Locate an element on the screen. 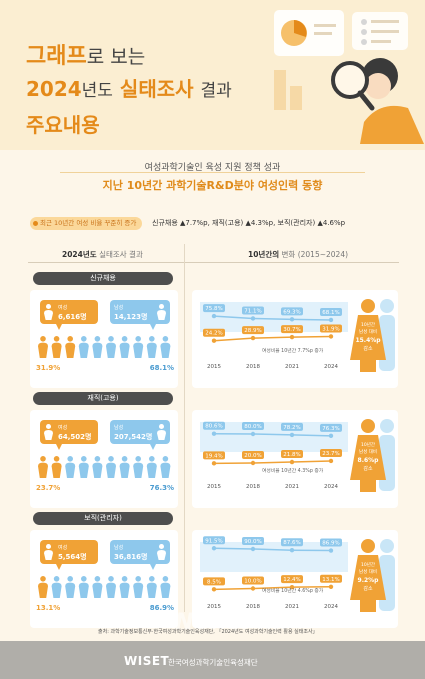  male-trend-line is located at coordinates (272, 549).